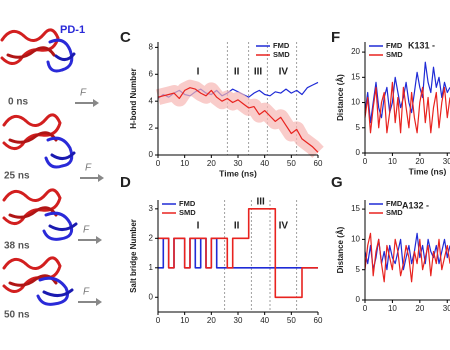 Image resolution: width=450 pixels, height=350 pixels. I want to click on panel-label: D, so click(125, 182).